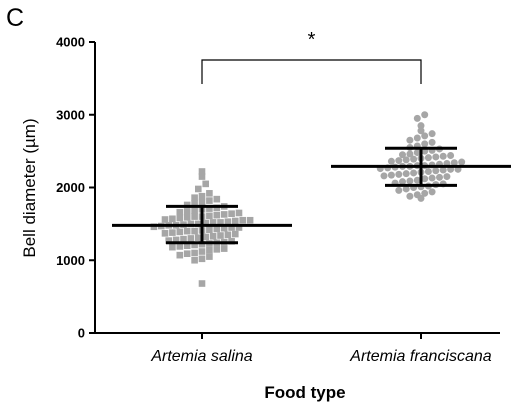  What do you see at coordinates (29, 187) in the screenshot?
I see `y-axis-title: Bell diameter (µm)` at bounding box center [29, 187].